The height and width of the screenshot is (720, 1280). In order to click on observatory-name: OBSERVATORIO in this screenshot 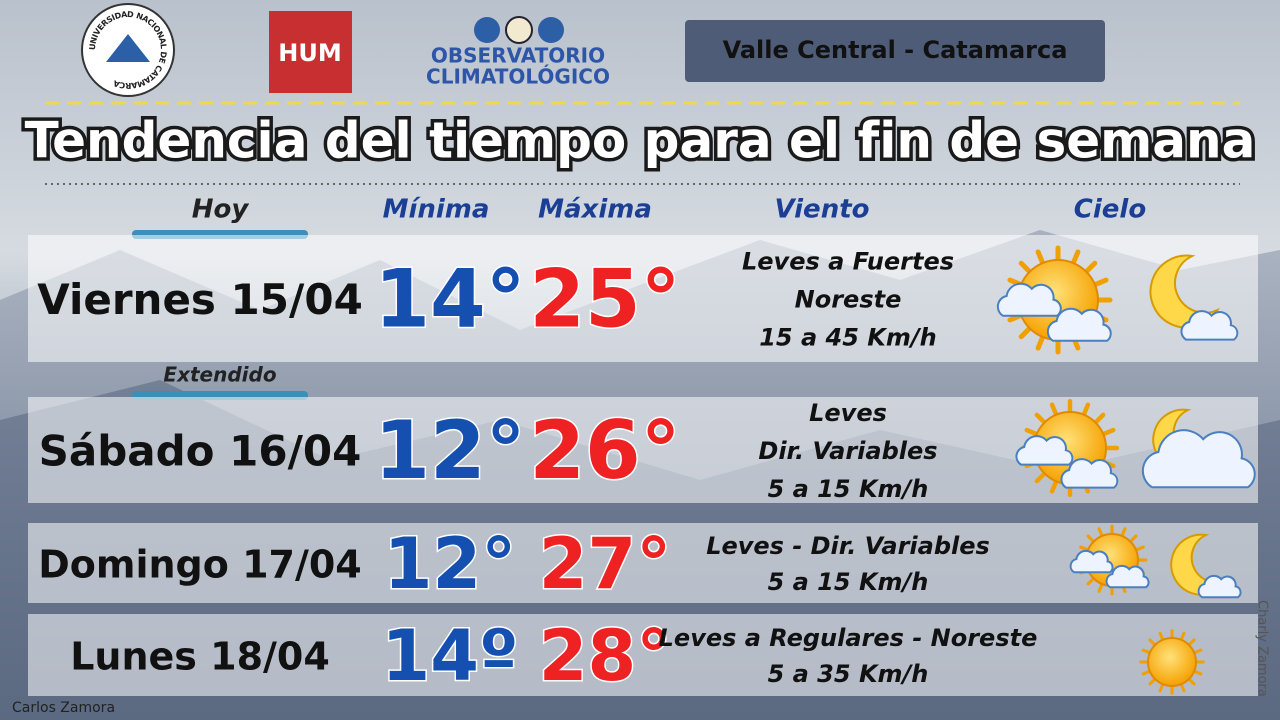, I will do `click(518, 56)`.